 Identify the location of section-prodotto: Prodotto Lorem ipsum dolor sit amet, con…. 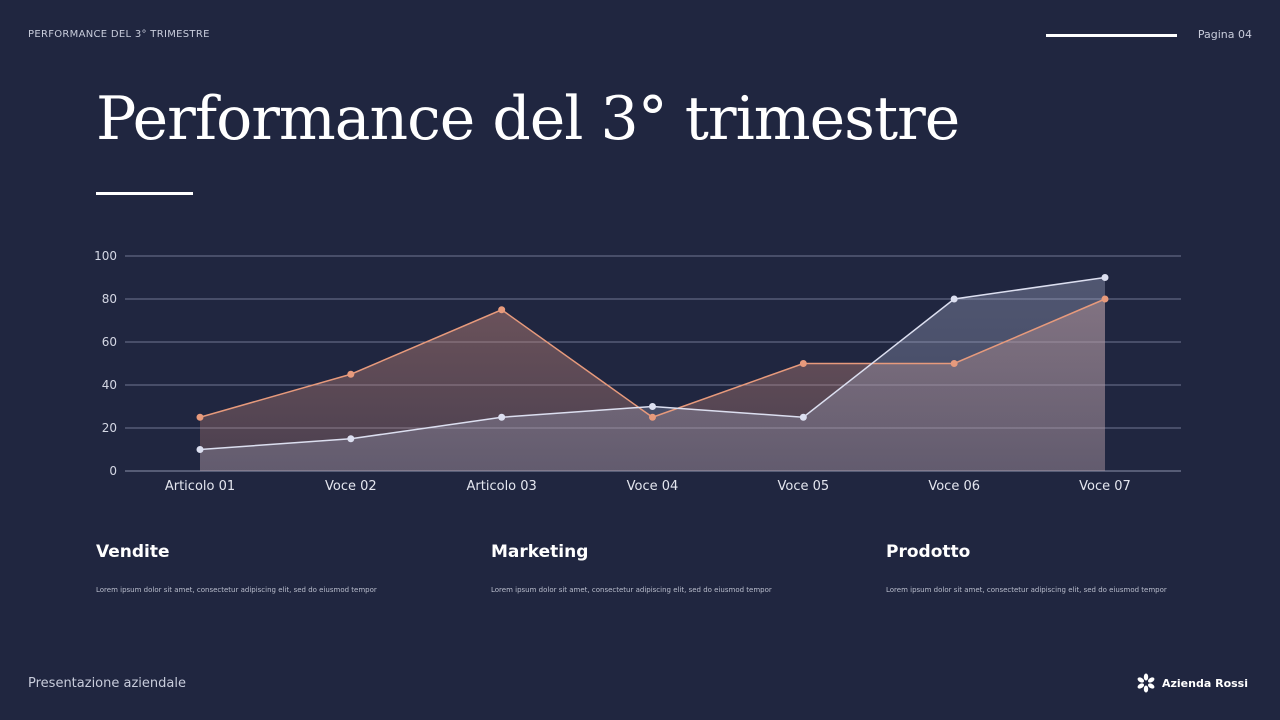
(1036, 568).